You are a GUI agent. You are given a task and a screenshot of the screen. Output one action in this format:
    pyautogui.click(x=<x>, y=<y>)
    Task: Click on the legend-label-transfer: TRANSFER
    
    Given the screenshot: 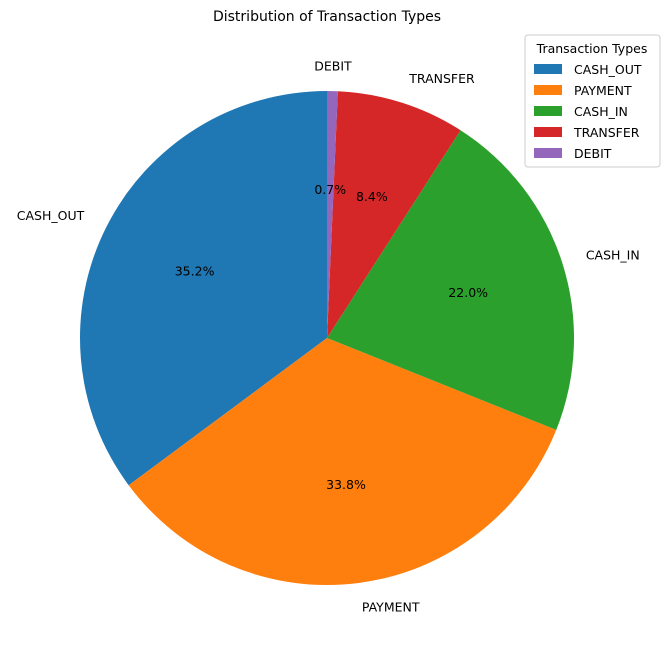 What is the action you would take?
    pyautogui.click(x=606, y=132)
    